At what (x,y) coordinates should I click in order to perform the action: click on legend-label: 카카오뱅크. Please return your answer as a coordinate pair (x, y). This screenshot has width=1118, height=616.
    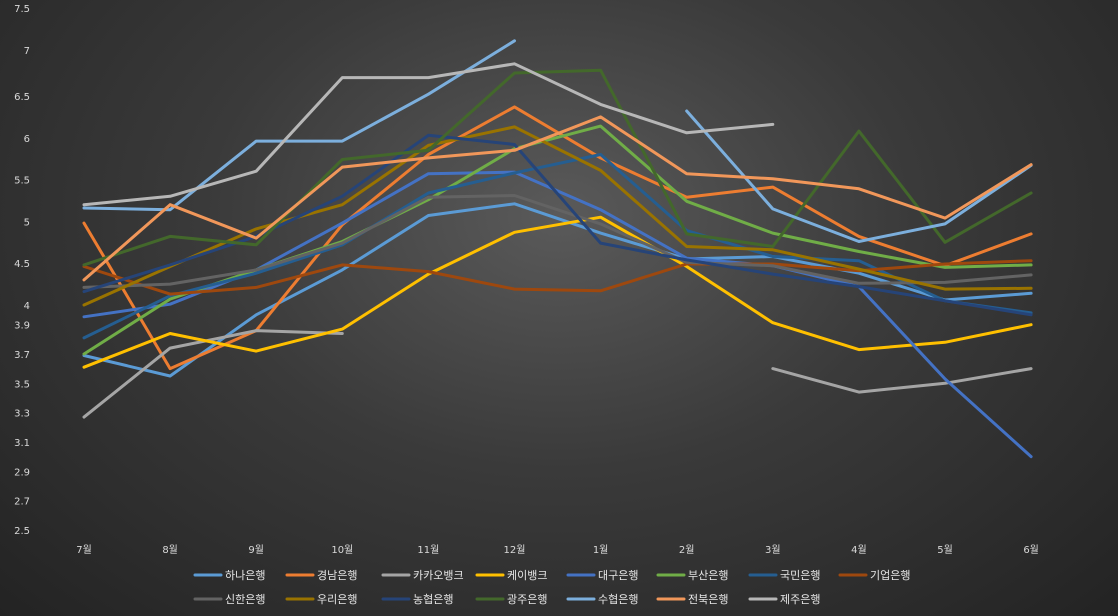
    Looking at the image, I should click on (438, 575).